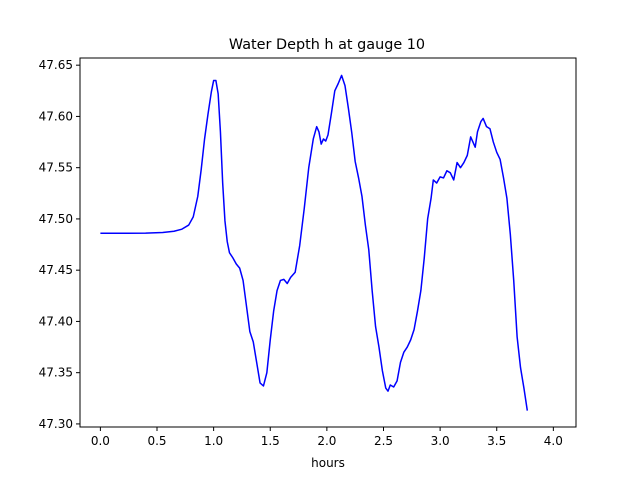  Describe the element at coordinates (156, 441) in the screenshot. I see `x-tick-label: 0.5` at that location.